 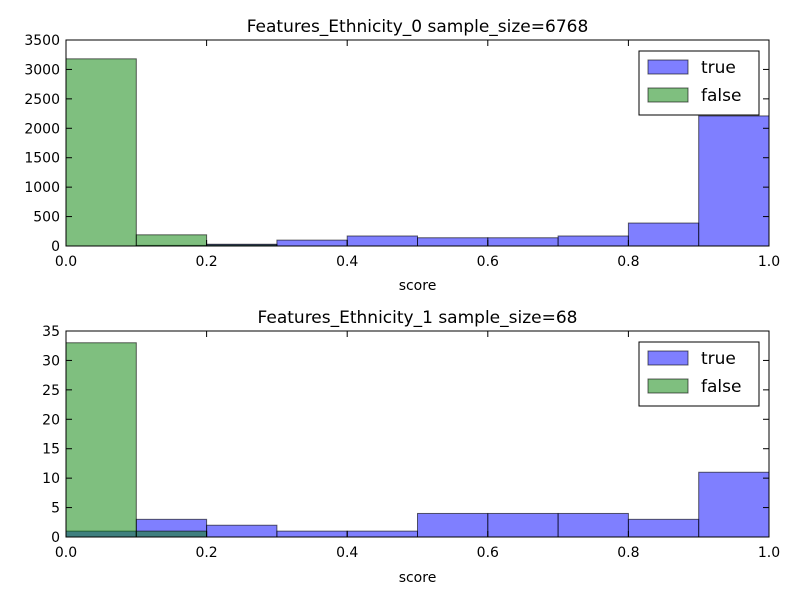 What do you see at coordinates (42, 100) in the screenshot?
I see `y-tick-label: 2500` at bounding box center [42, 100].